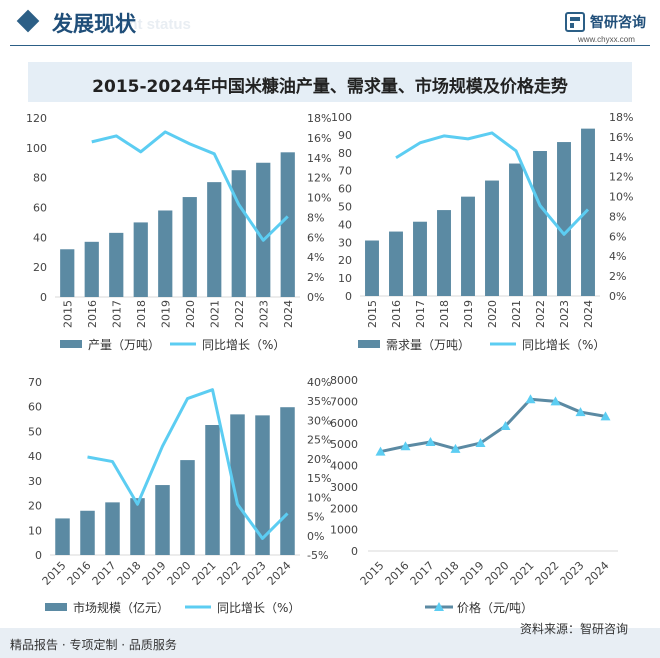 The image size is (660, 658). I want to click on bar-2019, so click(165, 253).